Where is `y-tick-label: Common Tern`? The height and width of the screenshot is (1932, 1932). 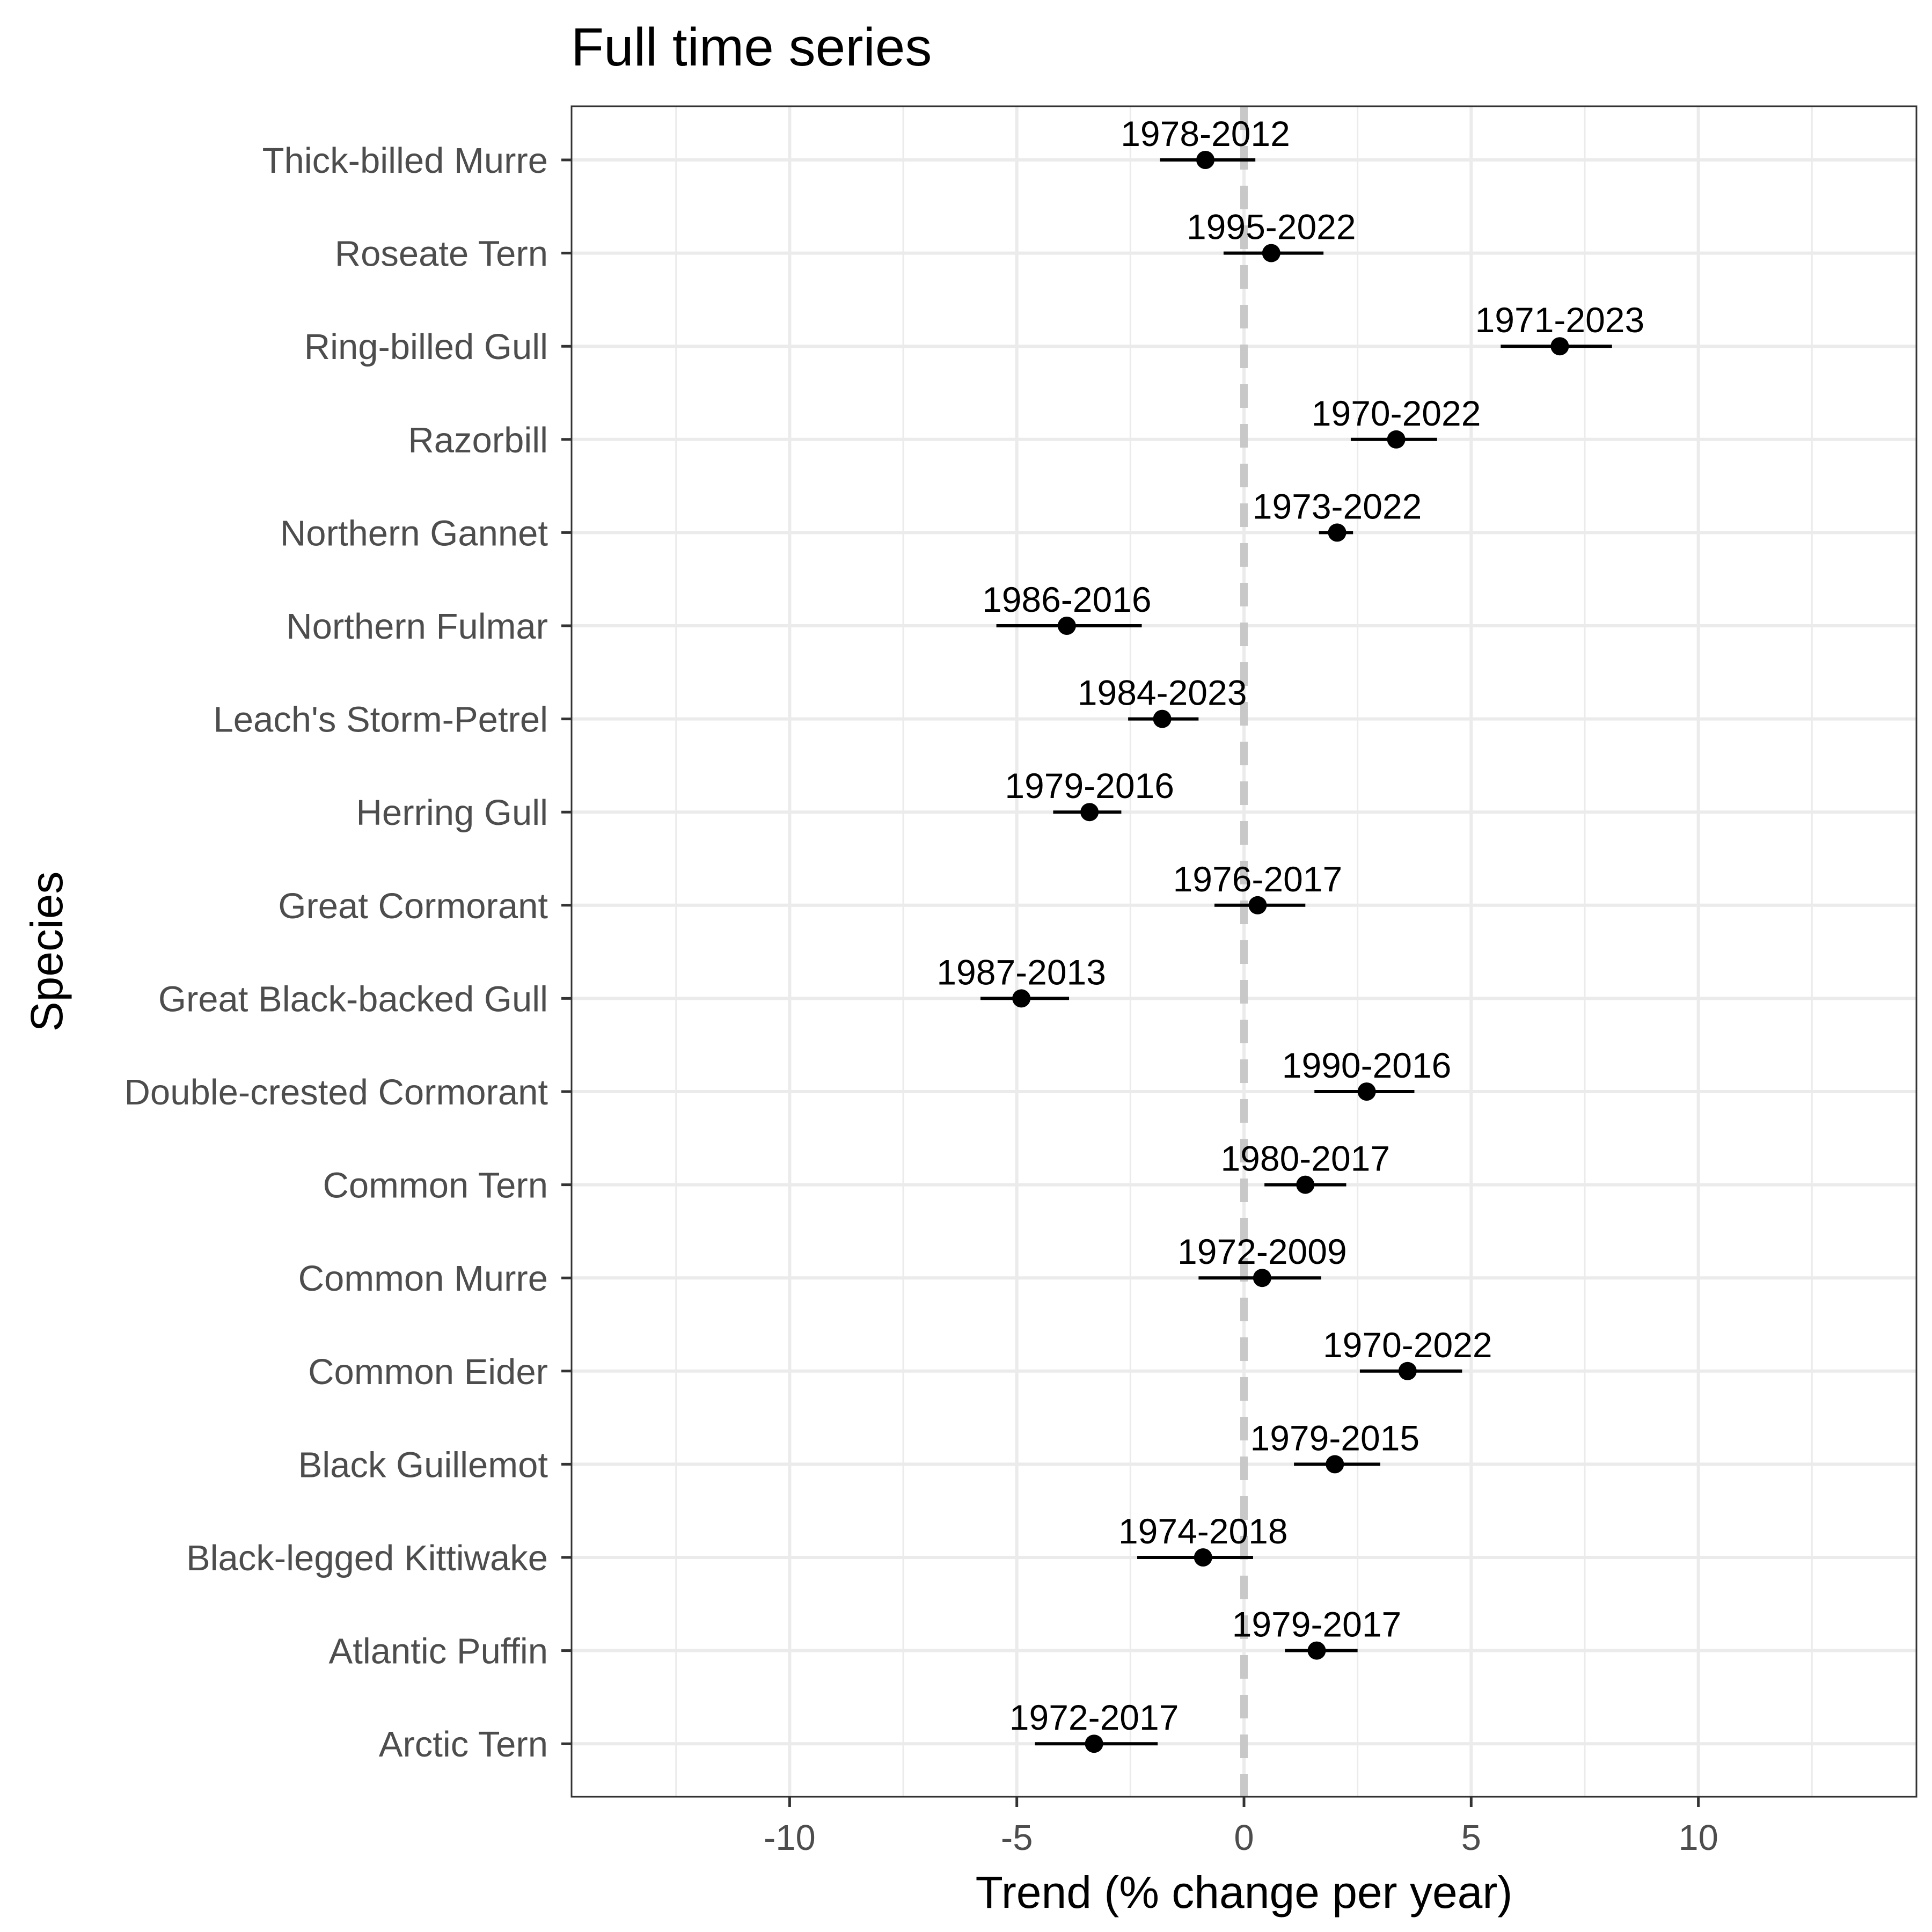
y-tick-label: Common Tern is located at coordinates (435, 1186).